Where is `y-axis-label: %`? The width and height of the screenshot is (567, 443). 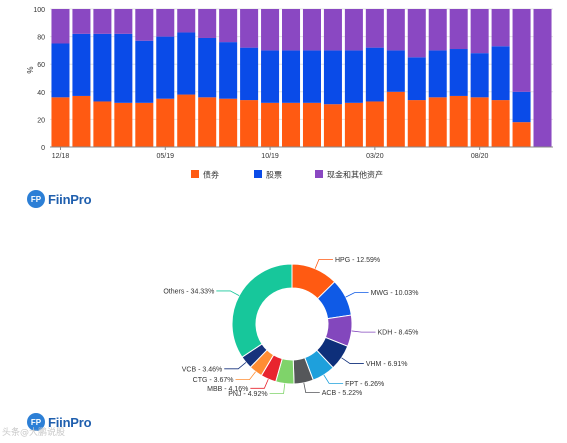
y-axis-label: % is located at coordinates (30, 69).